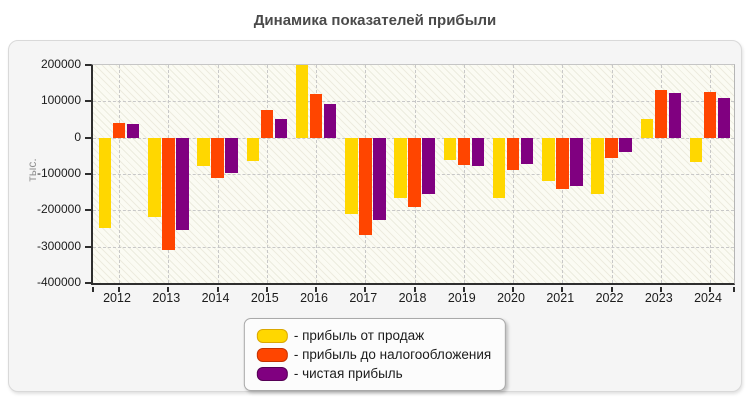 The image size is (750, 400). What do you see at coordinates (560, 298) in the screenshot?
I see `x-tick-label: 2021` at bounding box center [560, 298].